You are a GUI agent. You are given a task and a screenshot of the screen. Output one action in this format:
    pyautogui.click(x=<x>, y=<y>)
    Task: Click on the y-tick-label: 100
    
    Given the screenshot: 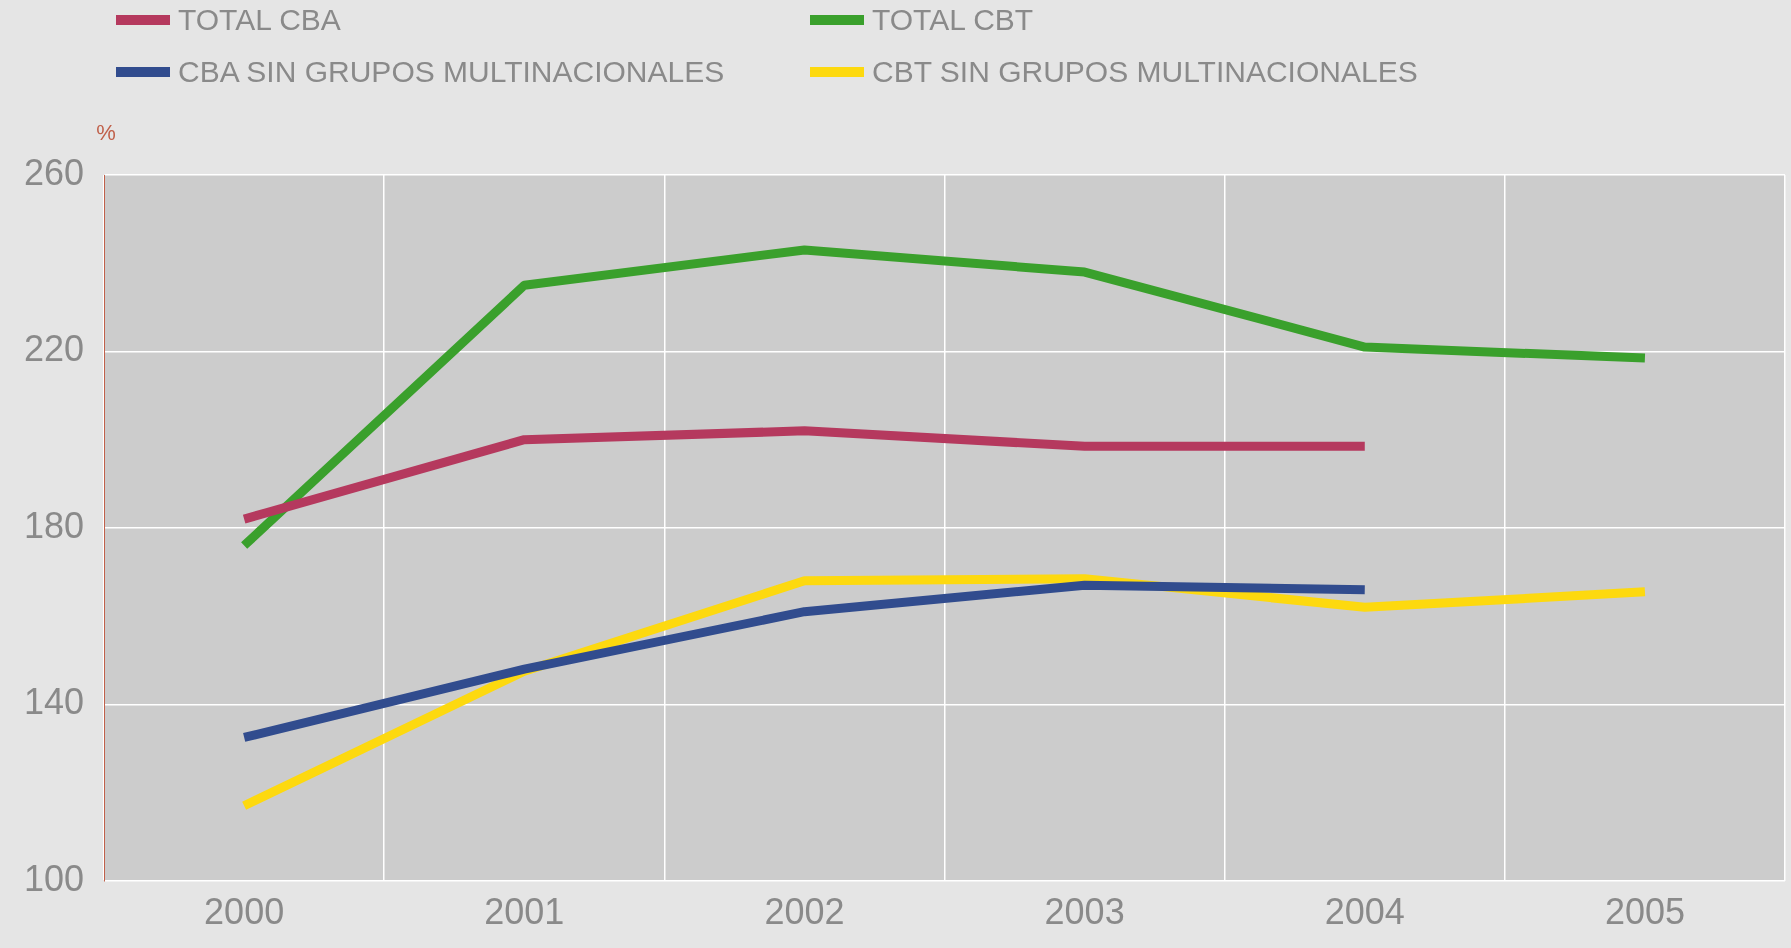 What is the action you would take?
    pyautogui.click(x=54, y=878)
    